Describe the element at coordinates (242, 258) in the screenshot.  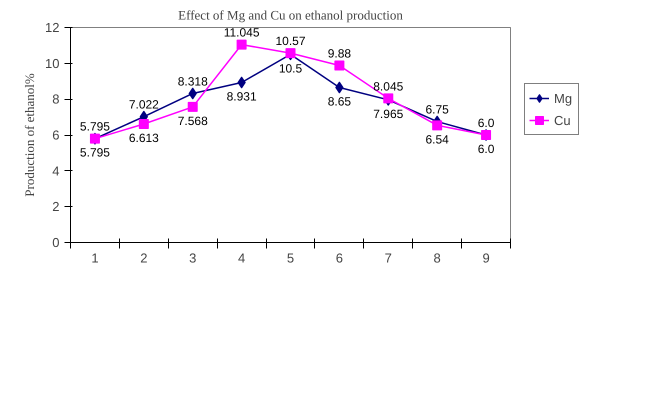
I see `x-tick-label: 4` at that location.